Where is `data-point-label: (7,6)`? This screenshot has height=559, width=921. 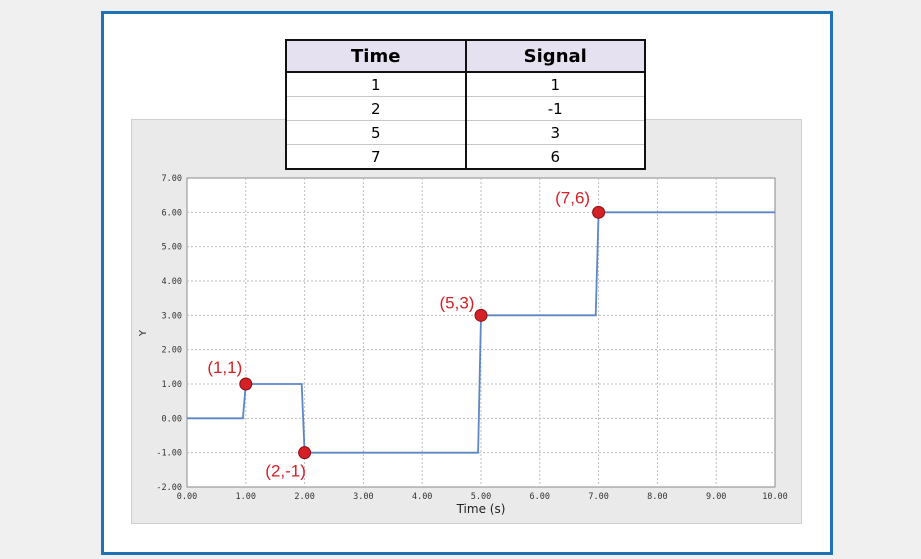
data-point-label: (7,6) is located at coordinates (572, 197).